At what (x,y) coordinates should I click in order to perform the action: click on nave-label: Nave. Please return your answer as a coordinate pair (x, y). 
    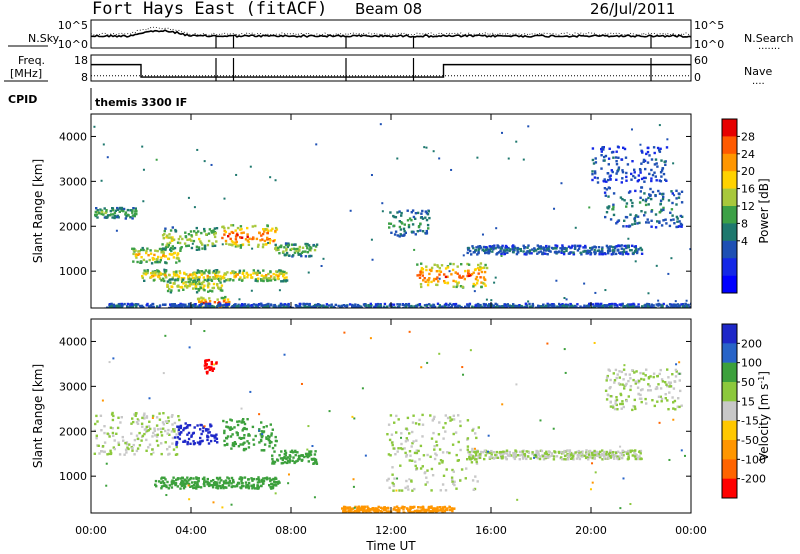
    Looking at the image, I should click on (758, 71).